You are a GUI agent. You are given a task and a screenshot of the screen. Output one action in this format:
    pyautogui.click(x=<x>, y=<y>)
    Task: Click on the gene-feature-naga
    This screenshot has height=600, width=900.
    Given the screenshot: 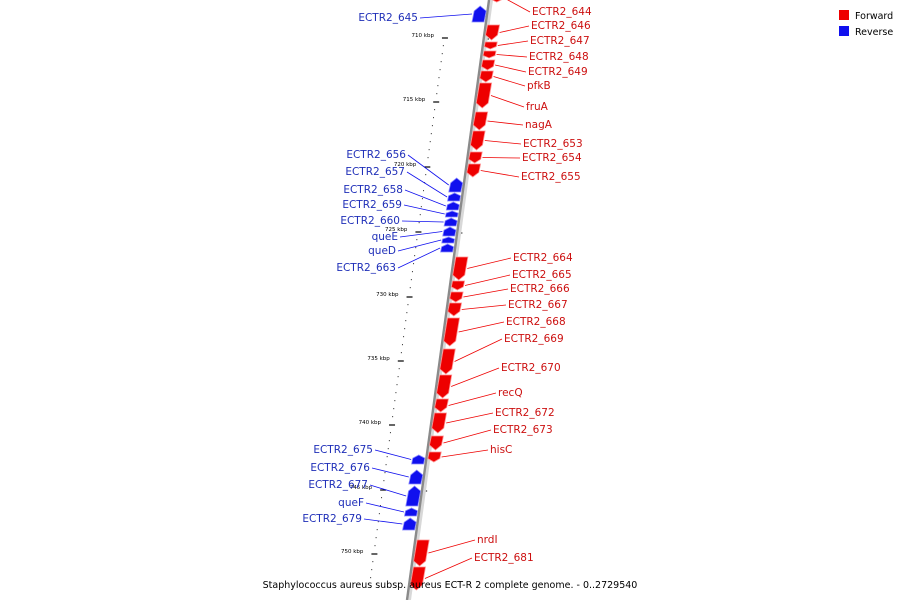 What is the action you would take?
    pyautogui.click(x=480, y=121)
    